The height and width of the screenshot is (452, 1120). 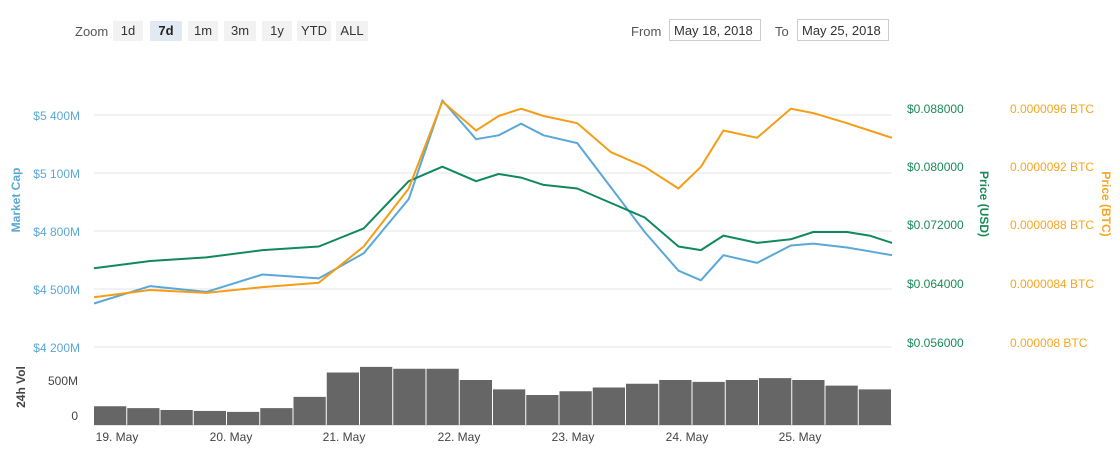 What do you see at coordinates (687, 437) in the screenshot?
I see `x-tick-5: 24. May` at bounding box center [687, 437].